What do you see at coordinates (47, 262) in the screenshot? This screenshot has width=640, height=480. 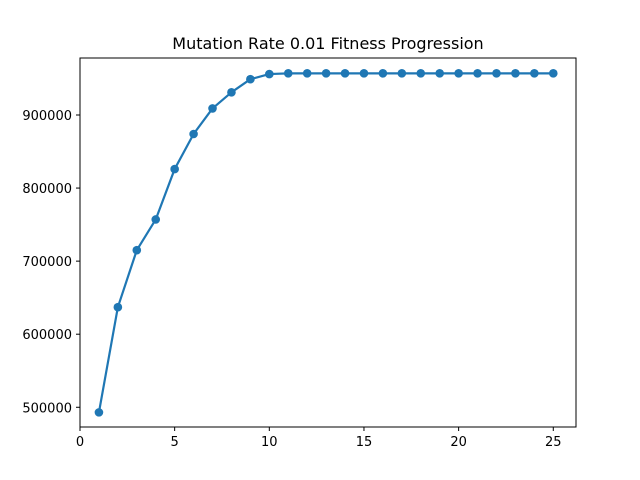 I see `y-tick-label: 700000` at bounding box center [47, 262].